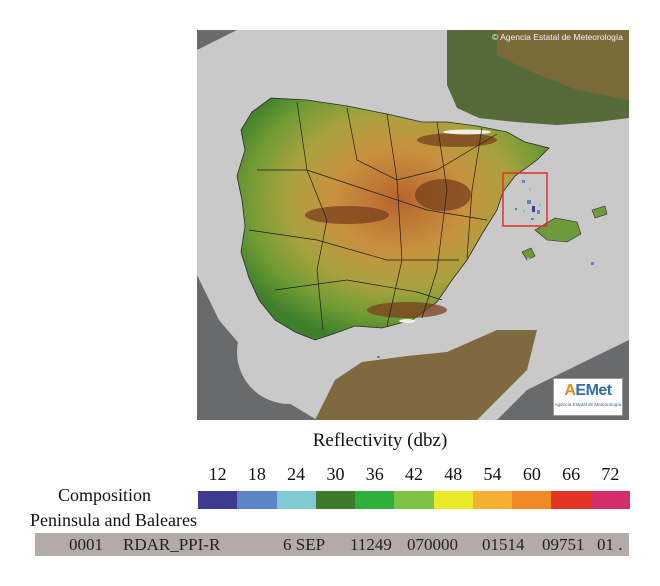  What do you see at coordinates (105, 495) in the screenshot?
I see `composition-label: Composition` at bounding box center [105, 495].